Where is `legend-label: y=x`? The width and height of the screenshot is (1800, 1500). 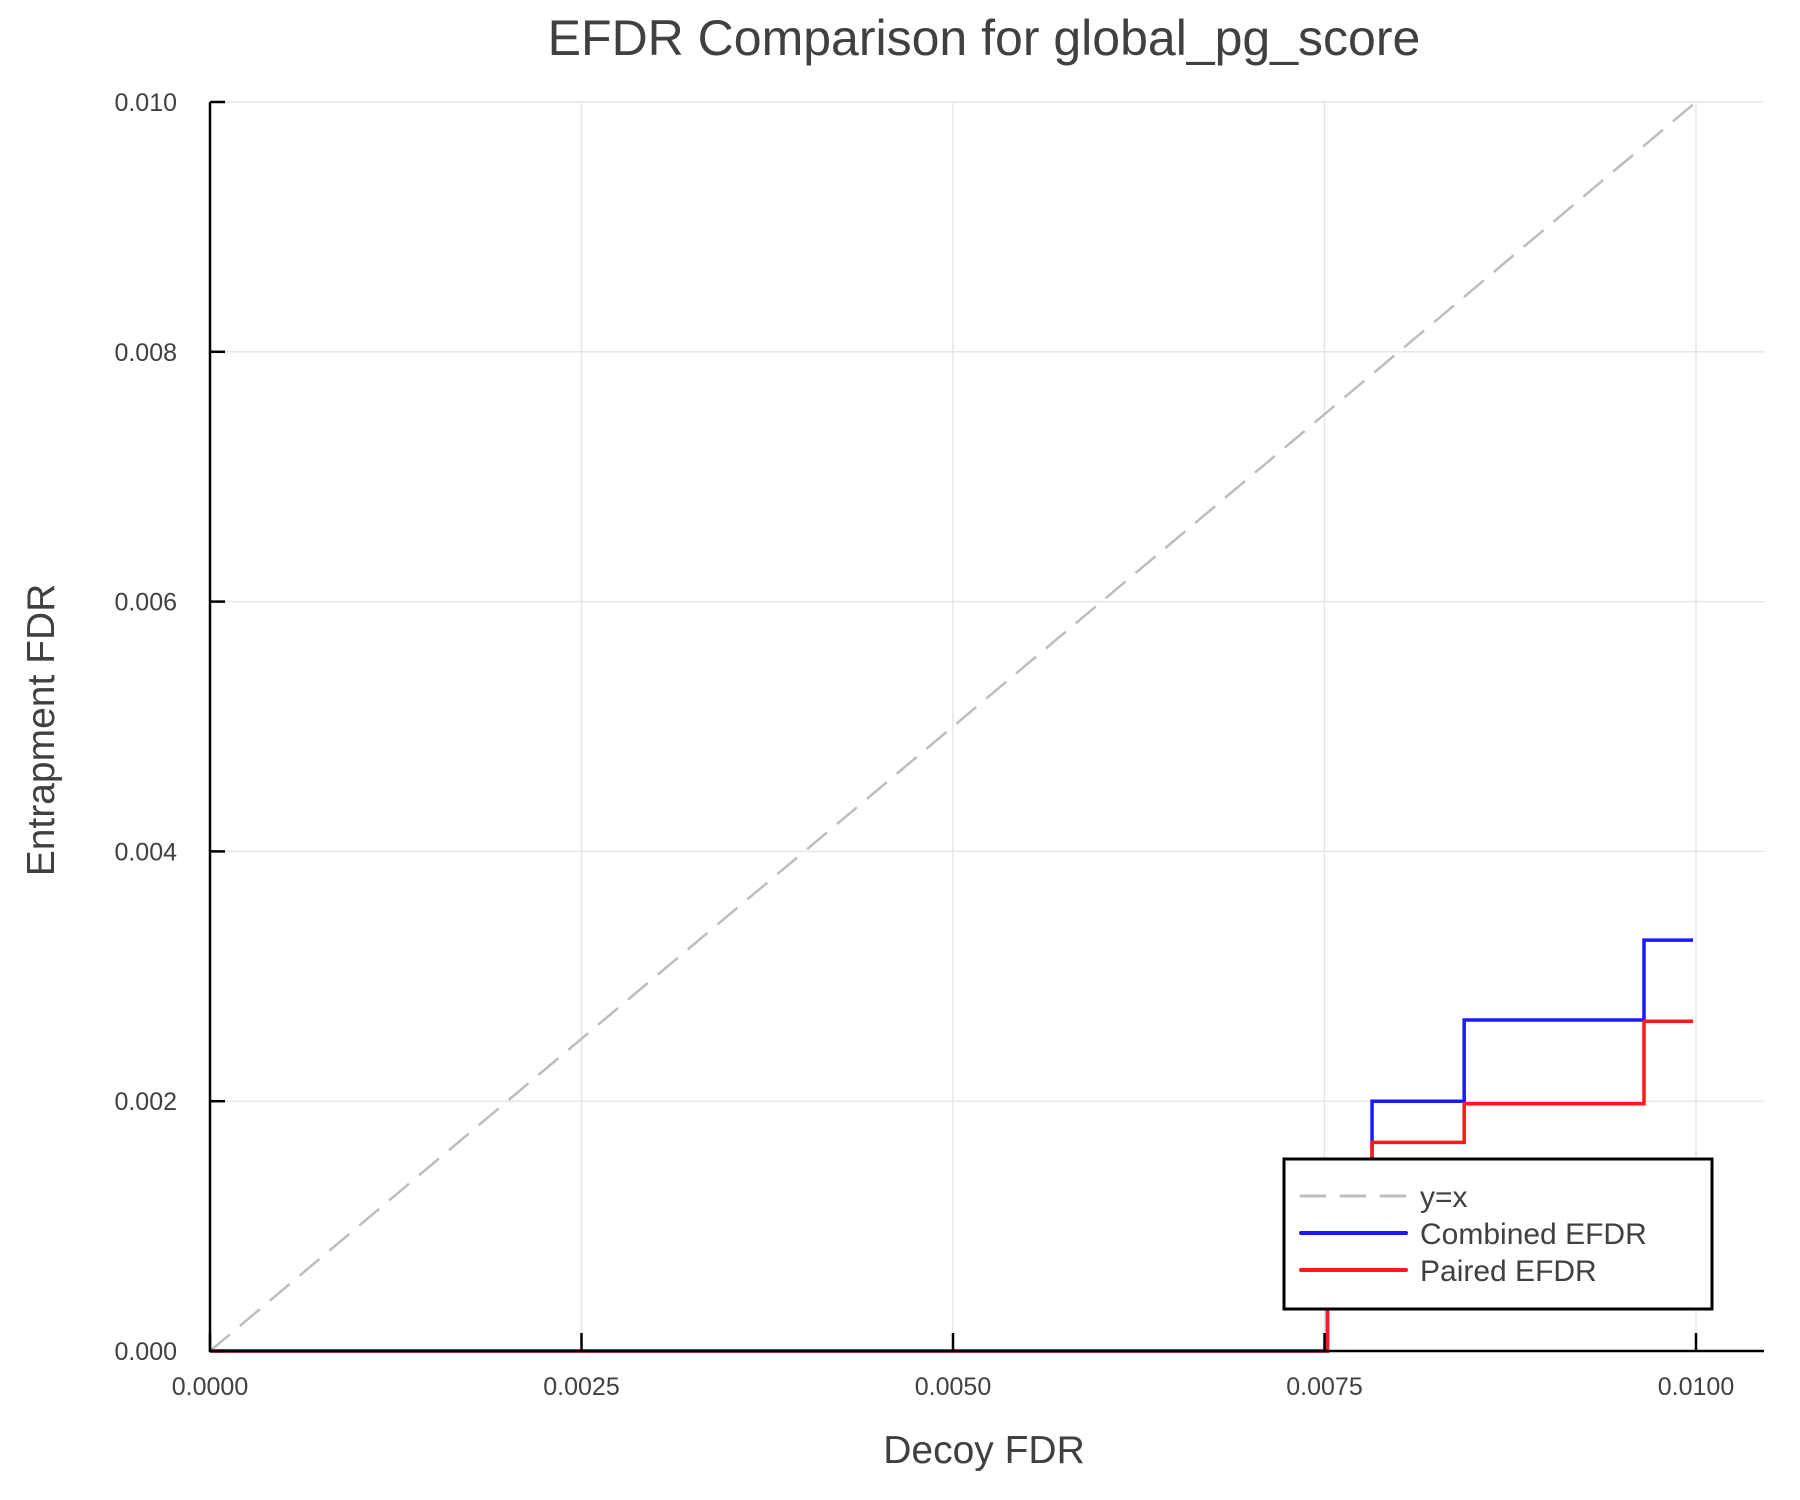
legend-label: y=x is located at coordinates (1444, 1197).